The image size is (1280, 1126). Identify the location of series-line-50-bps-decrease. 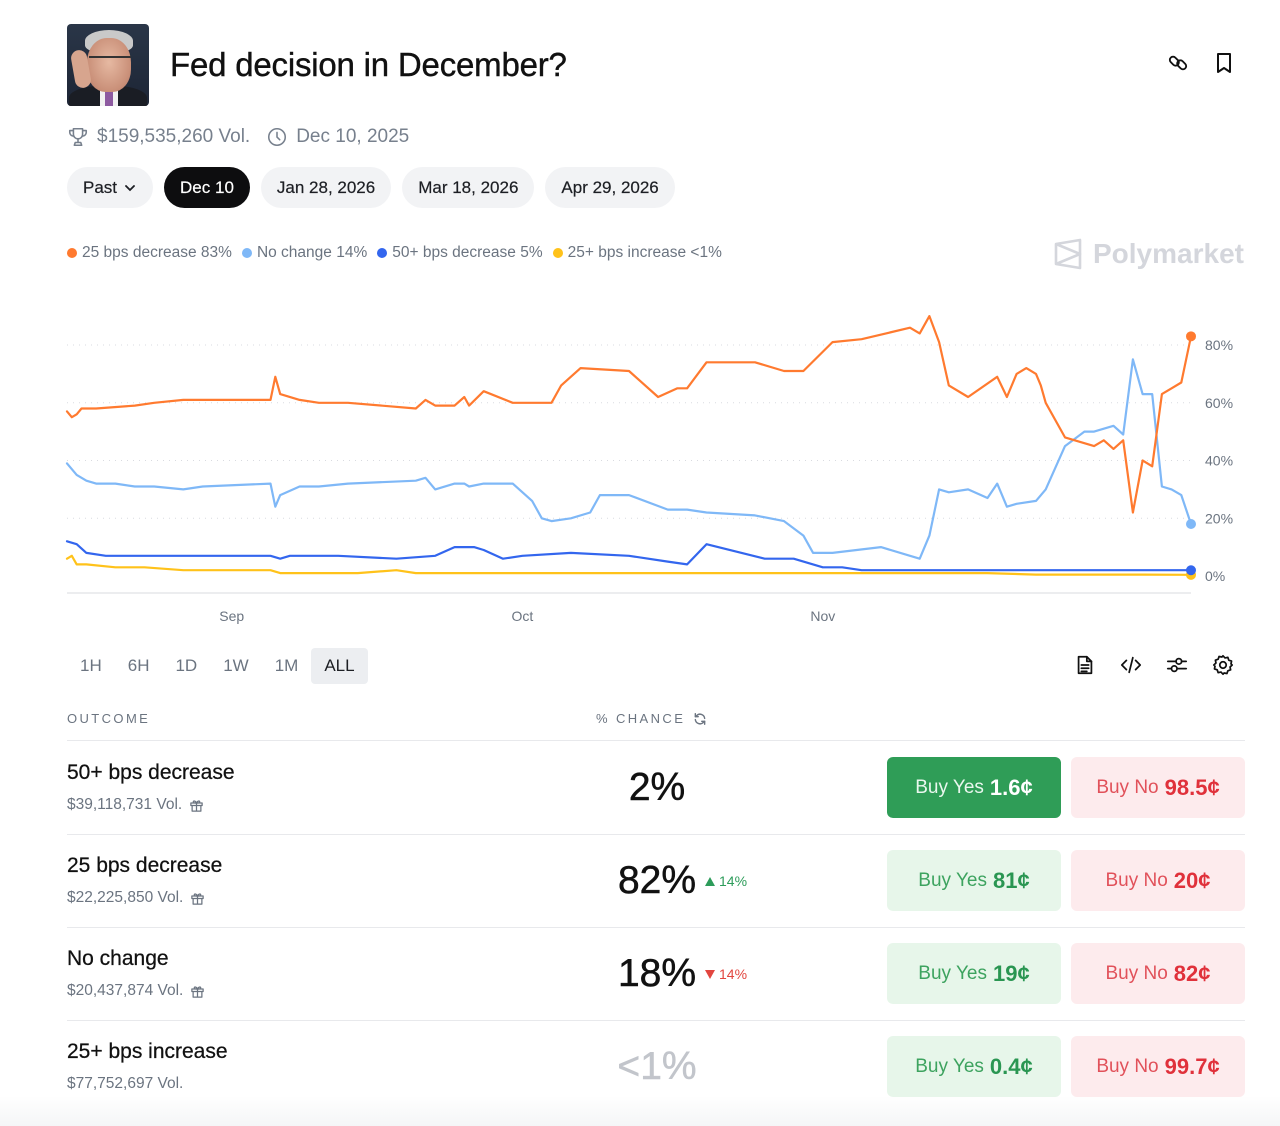
(629, 556).